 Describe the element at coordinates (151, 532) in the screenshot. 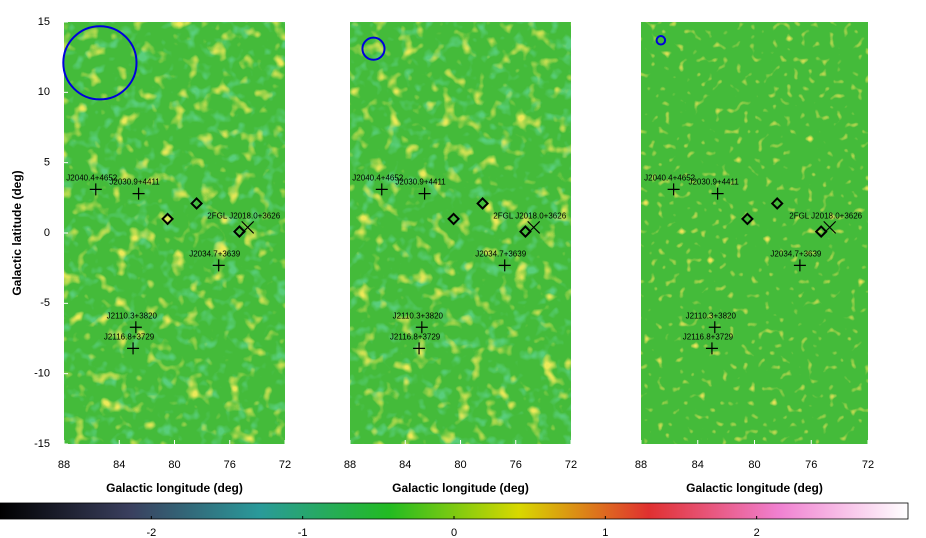

I see `colorbar-tick-label: -2` at that location.